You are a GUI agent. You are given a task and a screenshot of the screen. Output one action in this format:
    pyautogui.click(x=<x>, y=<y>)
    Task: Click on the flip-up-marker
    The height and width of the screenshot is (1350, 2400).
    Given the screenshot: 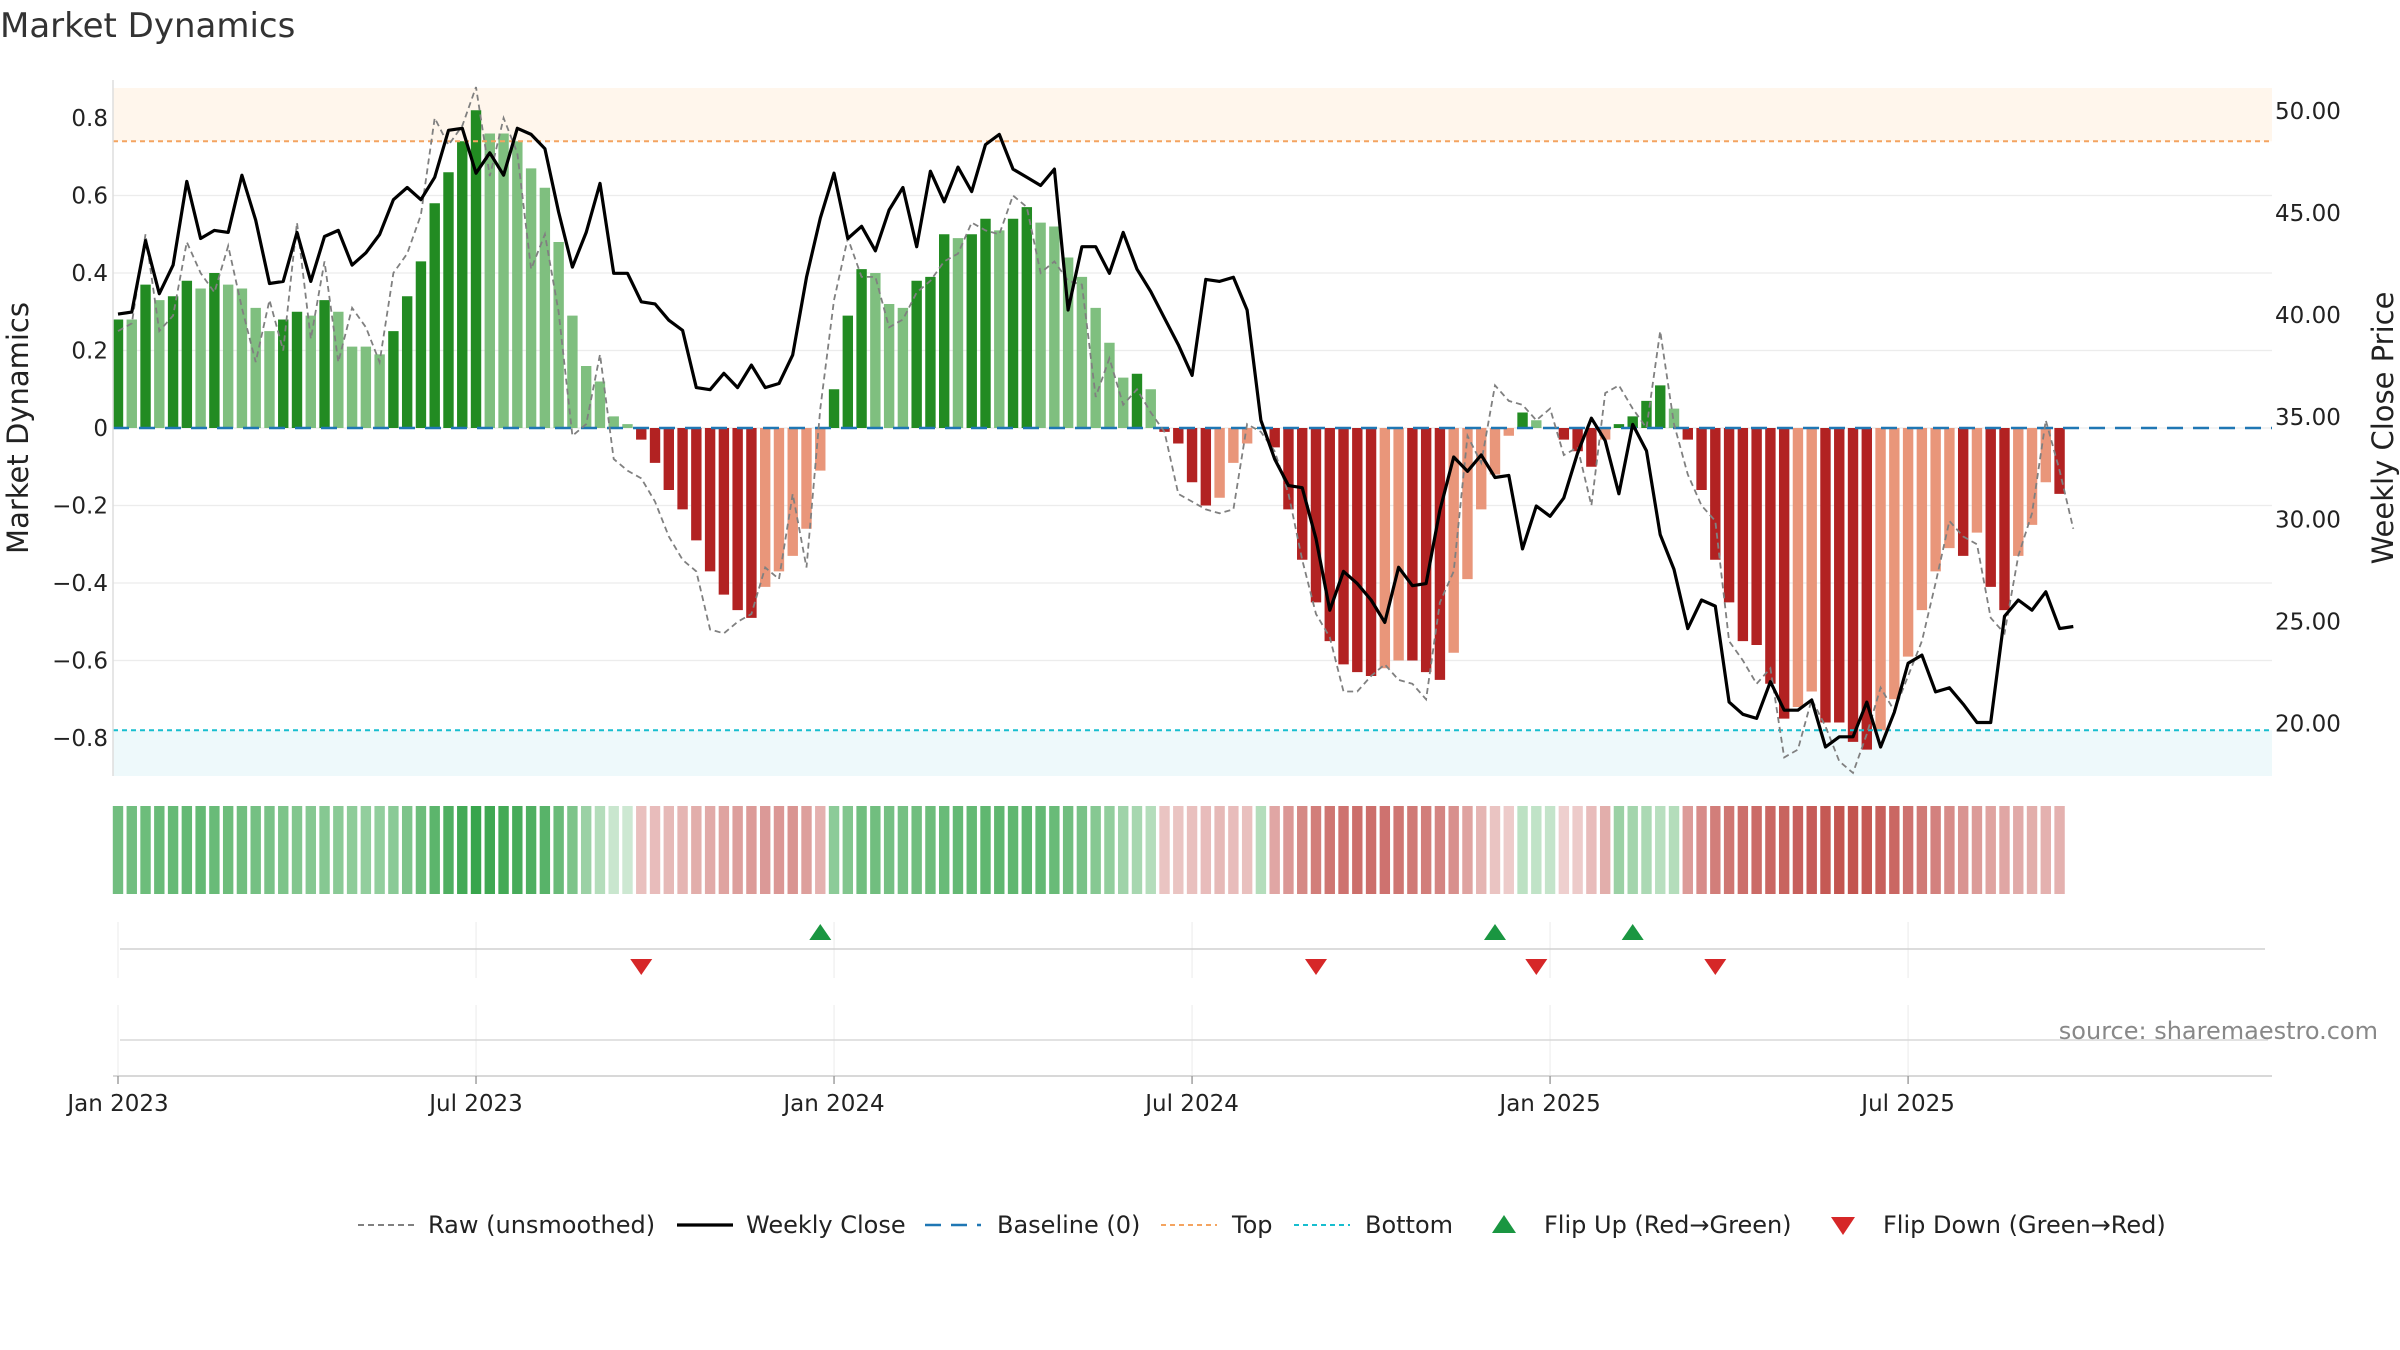 What is the action you would take?
    pyautogui.click(x=1632, y=932)
    